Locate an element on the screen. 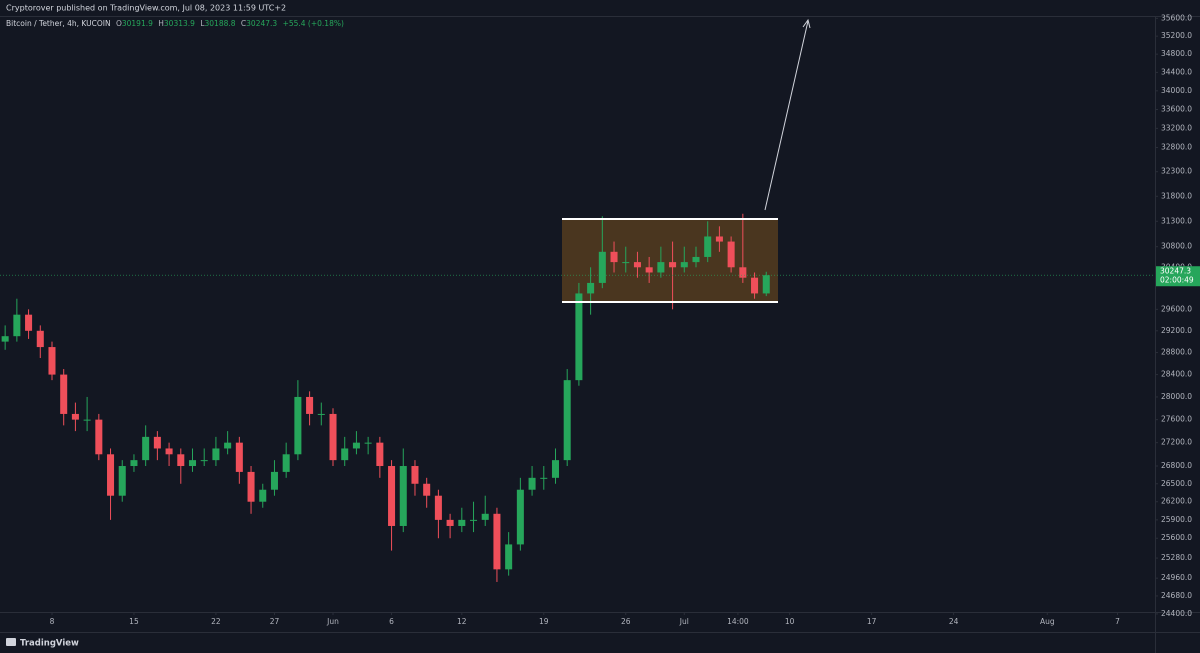  footer-logo: TradingView is located at coordinates (42, 643).